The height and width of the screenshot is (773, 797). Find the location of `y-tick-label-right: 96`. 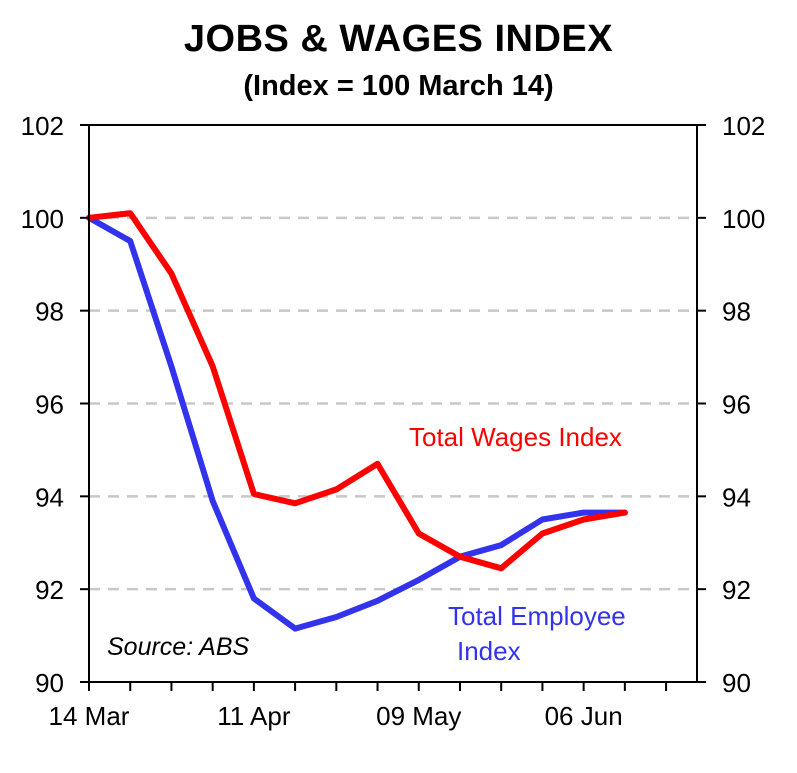

y-tick-label-right: 96 is located at coordinates (736, 405).